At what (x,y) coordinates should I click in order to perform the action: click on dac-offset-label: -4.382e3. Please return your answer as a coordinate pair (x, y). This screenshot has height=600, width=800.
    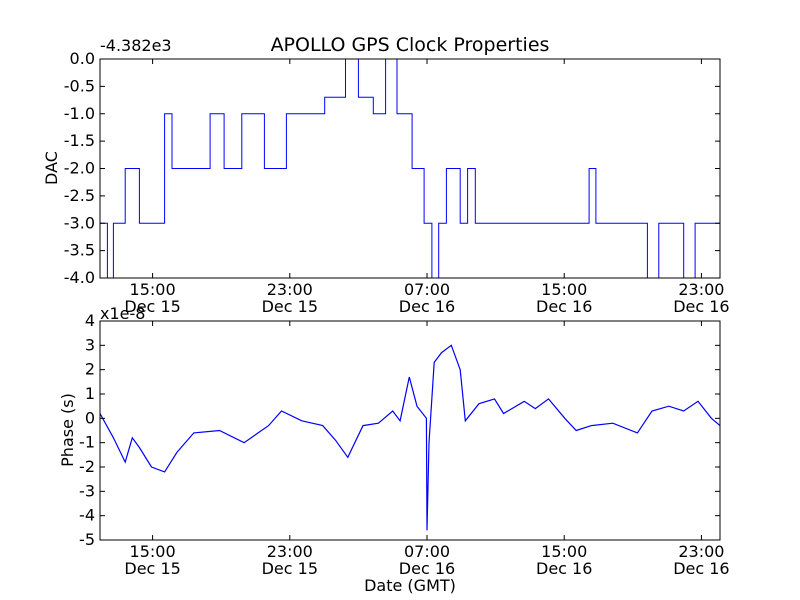
    Looking at the image, I should click on (136, 45).